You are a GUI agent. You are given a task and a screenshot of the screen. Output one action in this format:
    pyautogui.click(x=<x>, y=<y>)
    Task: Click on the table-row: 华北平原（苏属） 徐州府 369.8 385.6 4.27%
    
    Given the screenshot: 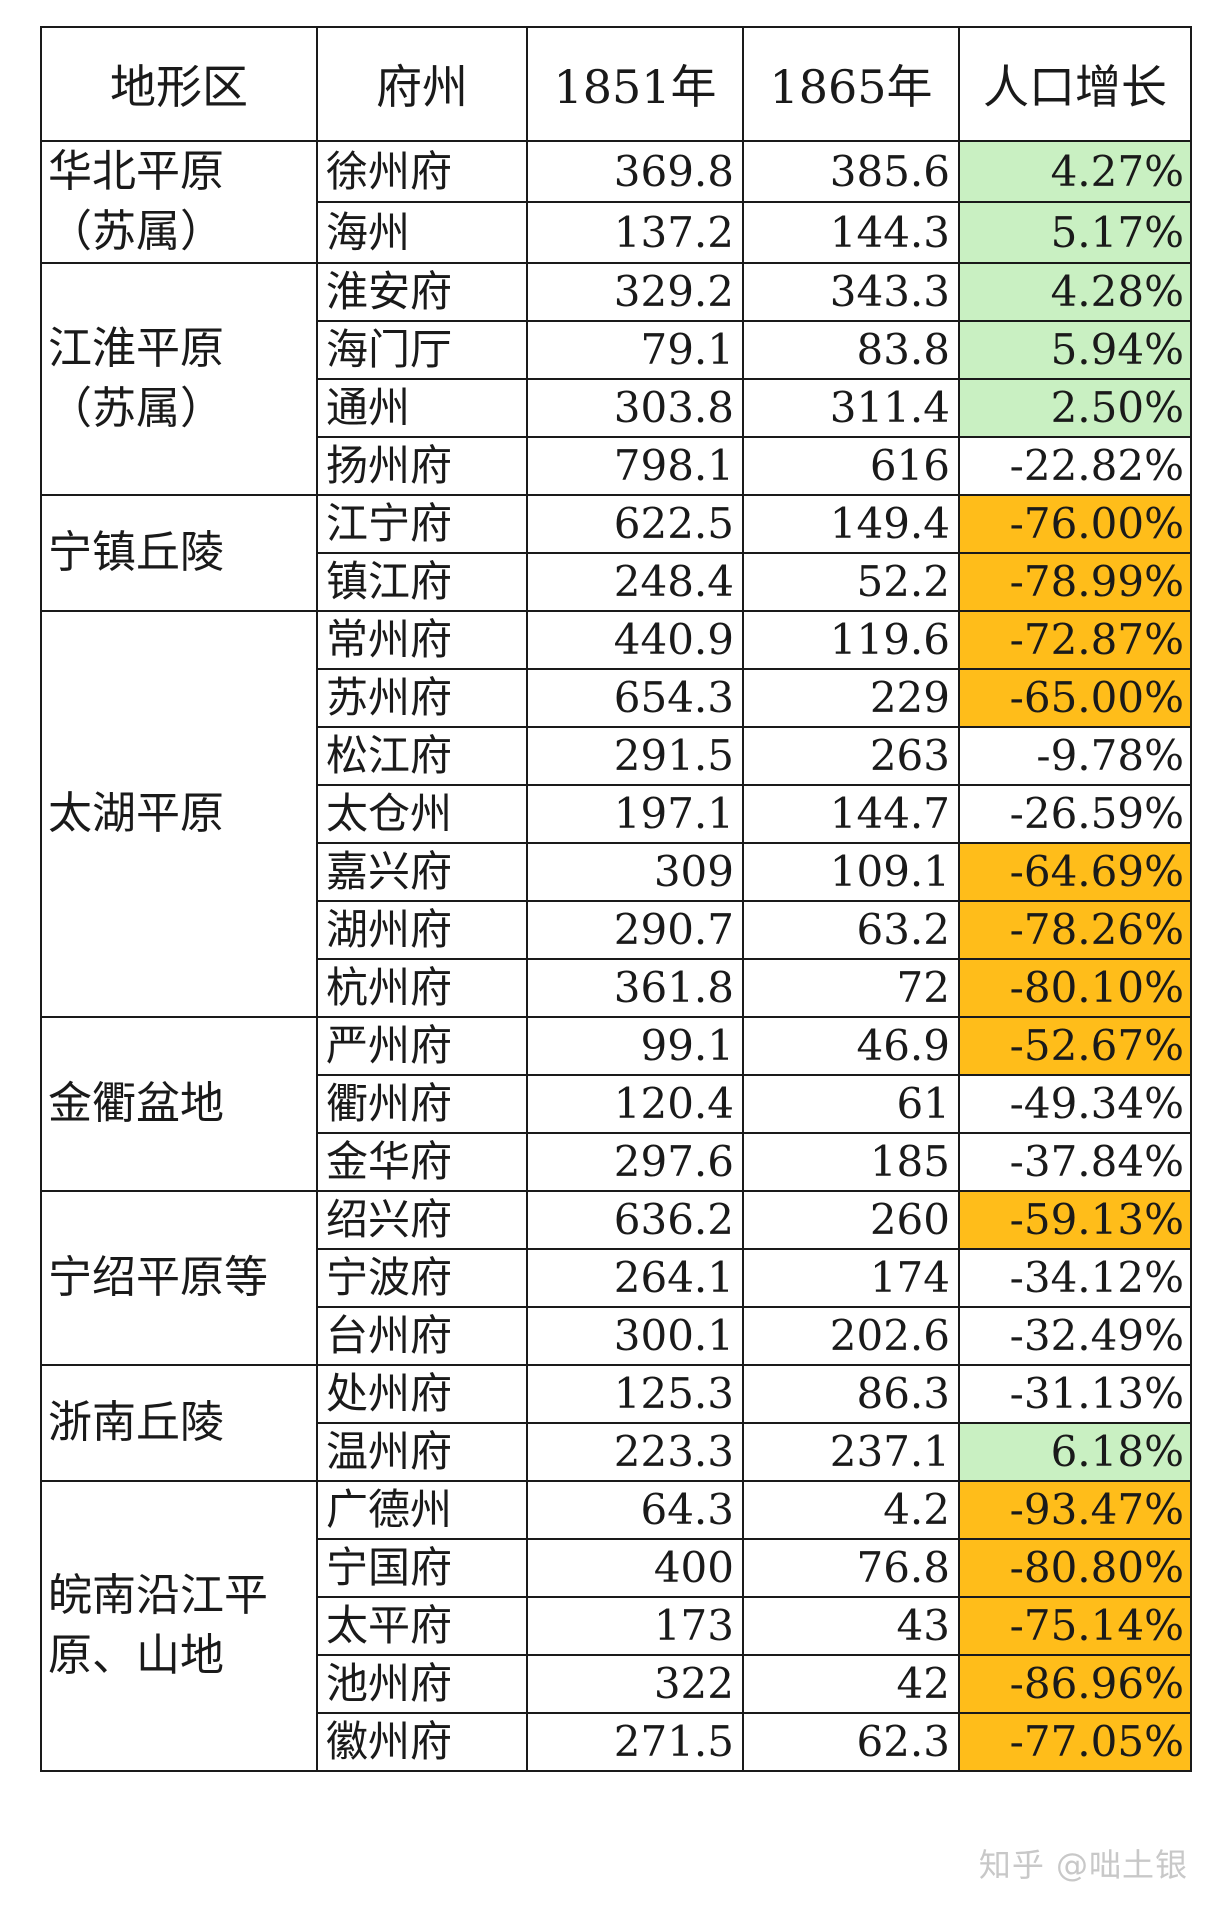 What is the action you would take?
    pyautogui.click(x=616, y=202)
    